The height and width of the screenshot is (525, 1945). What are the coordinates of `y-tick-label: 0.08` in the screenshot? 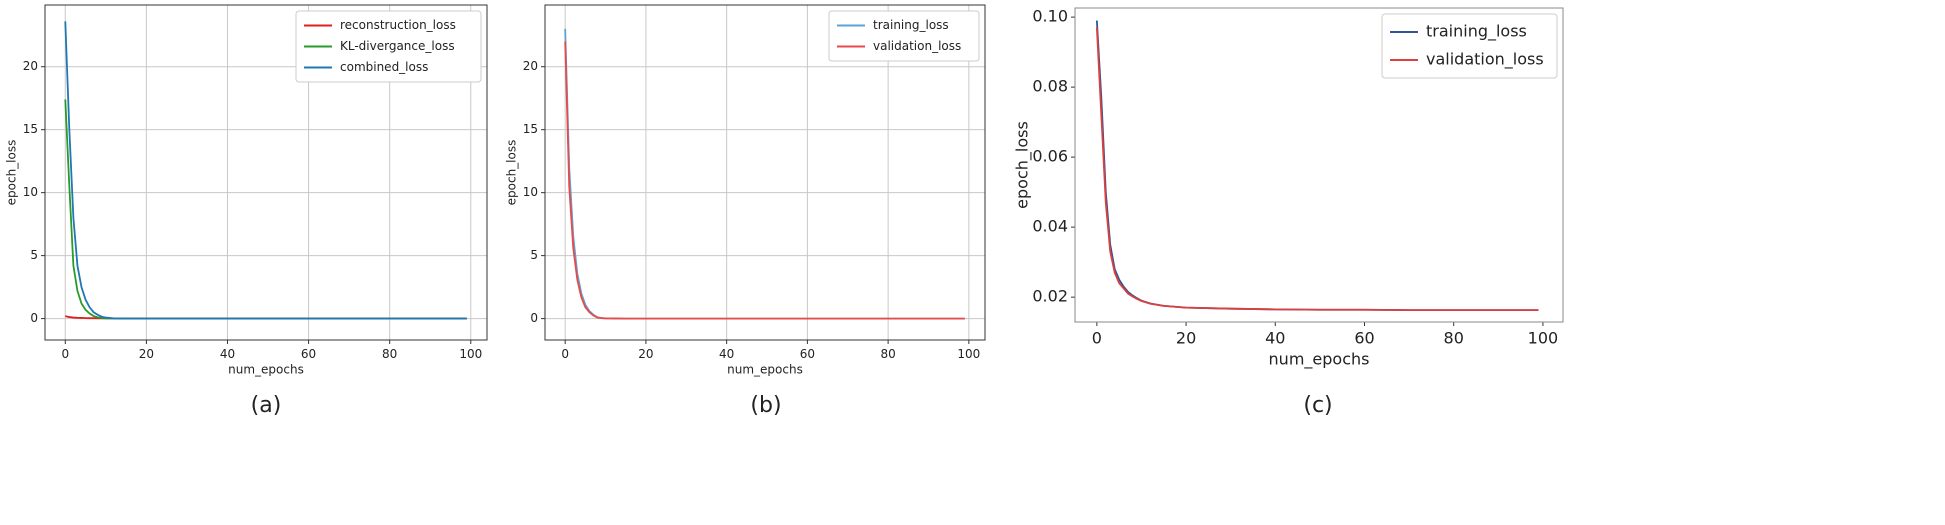 It's located at (1050, 86).